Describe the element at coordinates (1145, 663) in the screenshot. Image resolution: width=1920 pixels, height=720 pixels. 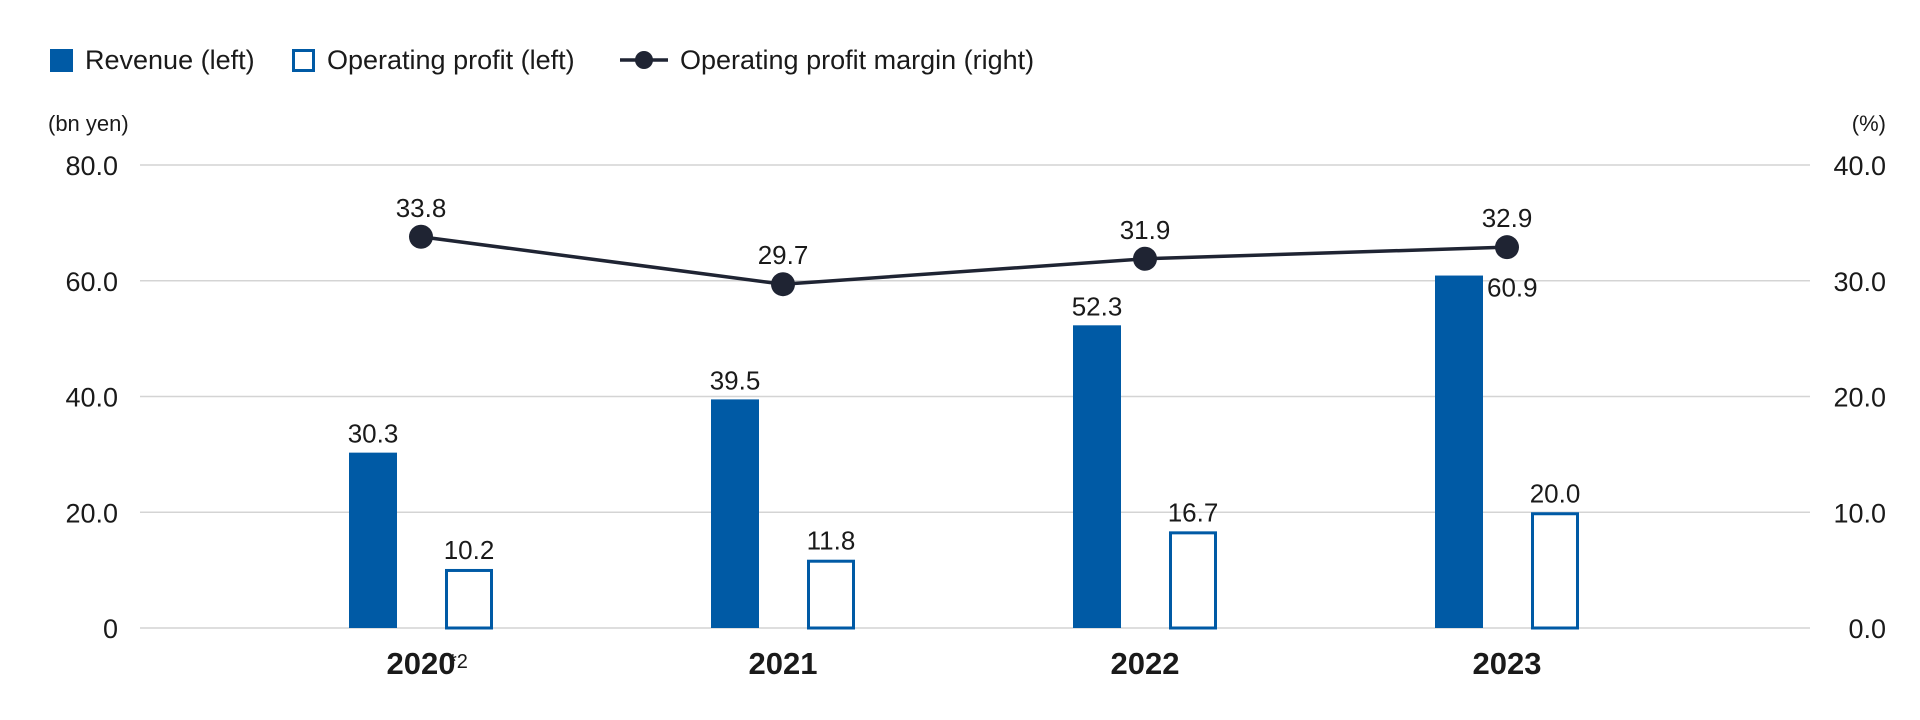
I see `category-label: 2022` at that location.